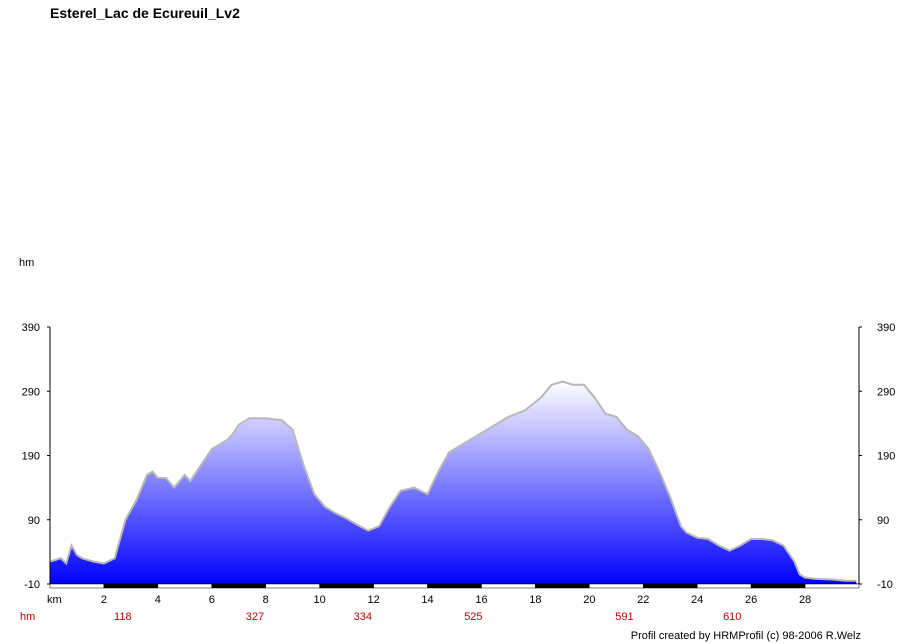  I want to click on y-tick-label-right: 90, so click(883, 521).